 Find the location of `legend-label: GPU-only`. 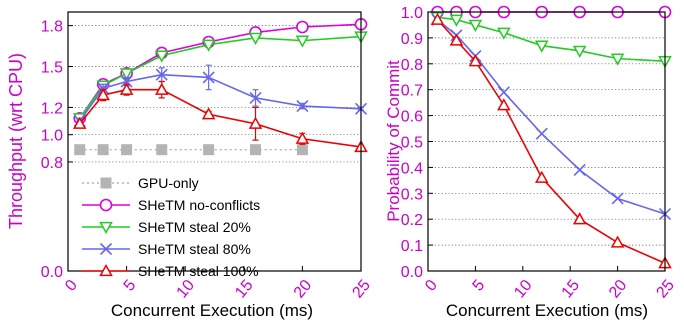

legend-label: GPU-only is located at coordinates (168, 183).